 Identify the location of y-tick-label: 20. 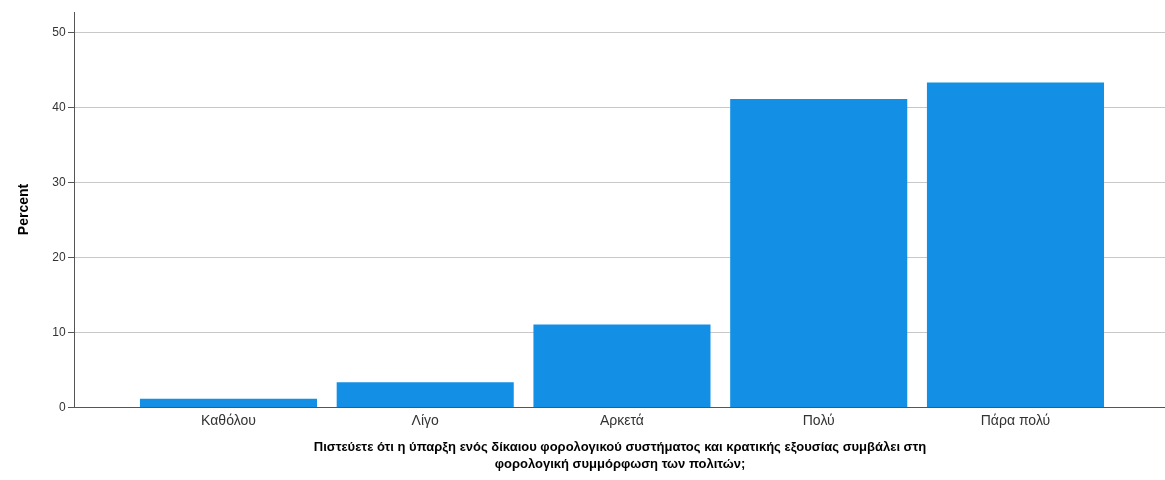
(59, 257).